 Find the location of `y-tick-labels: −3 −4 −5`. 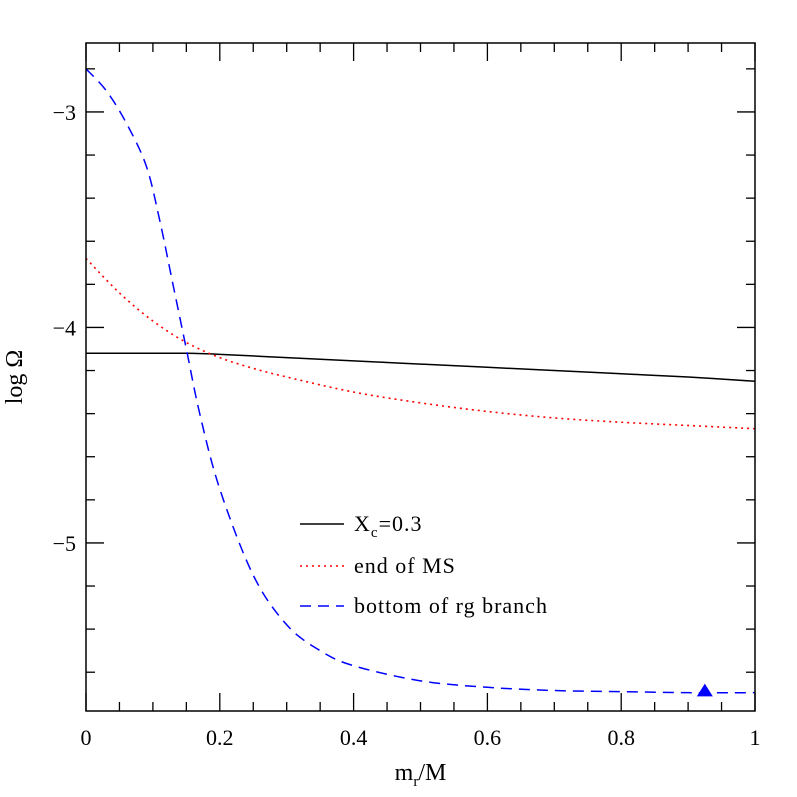

y-tick-labels: −3 −4 −5 is located at coordinates (64, 328).